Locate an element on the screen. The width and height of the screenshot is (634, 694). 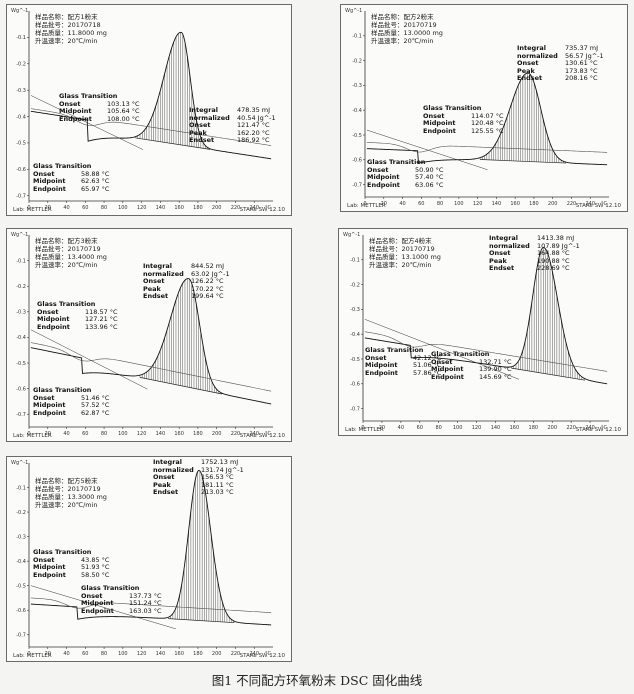
peak-value: 181.11 °C is located at coordinates (217, 484).